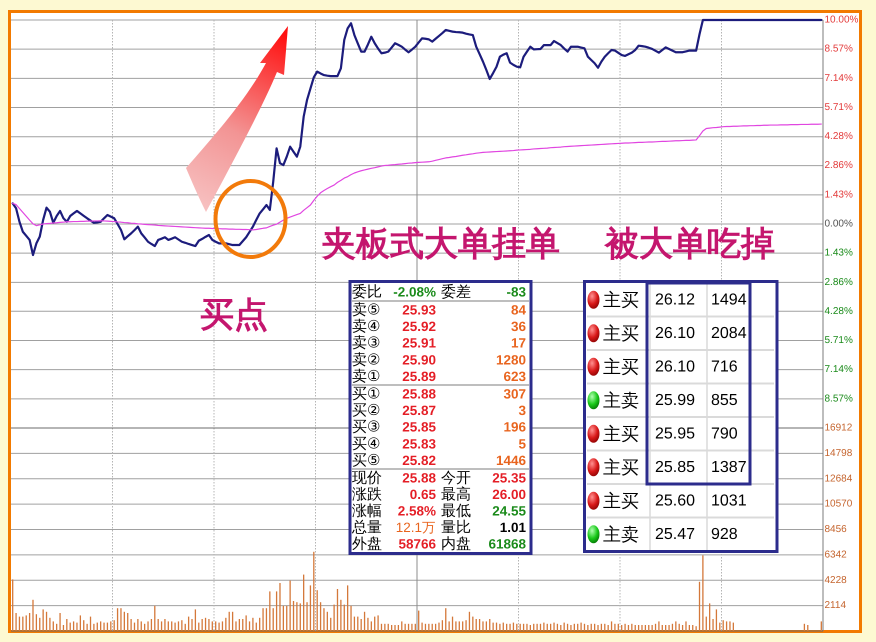 The width and height of the screenshot is (876, 642). Describe the element at coordinates (838, 428) in the screenshot. I see `y-tick-label: 16912` at that location.